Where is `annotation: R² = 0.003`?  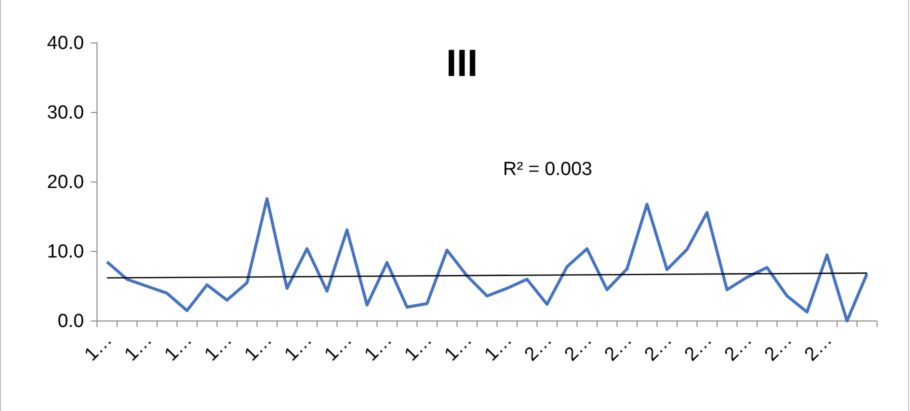
annotation: R² = 0.003 is located at coordinates (547, 169).